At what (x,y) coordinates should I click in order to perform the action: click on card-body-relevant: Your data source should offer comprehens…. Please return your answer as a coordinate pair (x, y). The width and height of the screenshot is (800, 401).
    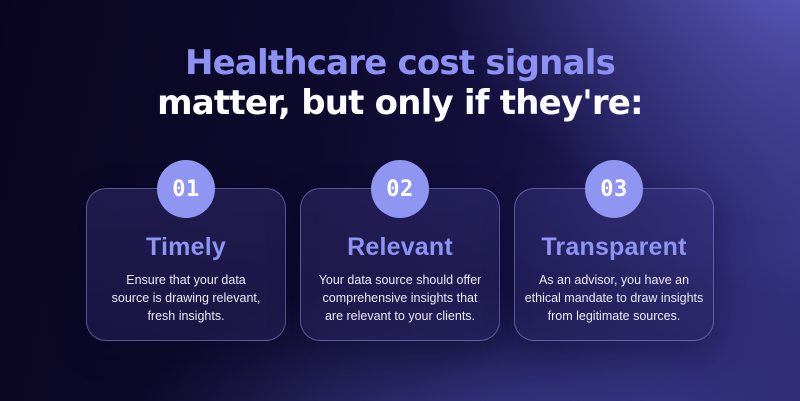
    Looking at the image, I should click on (400, 298).